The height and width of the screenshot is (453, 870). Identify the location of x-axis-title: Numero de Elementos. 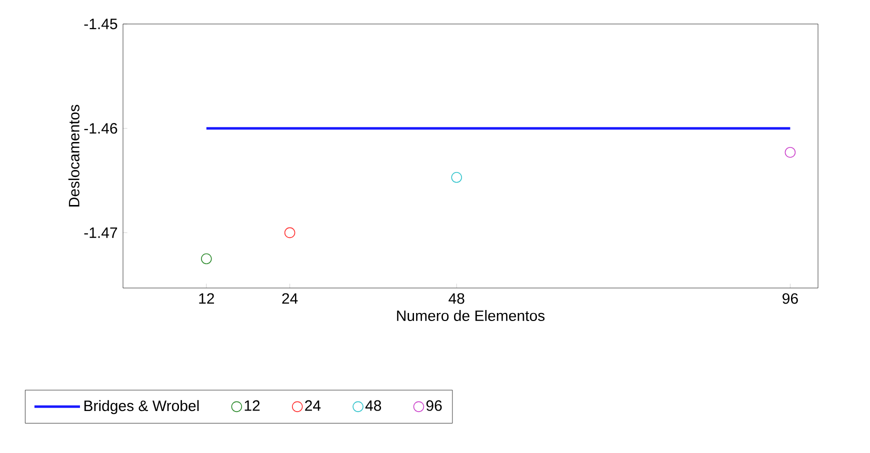
(471, 316).